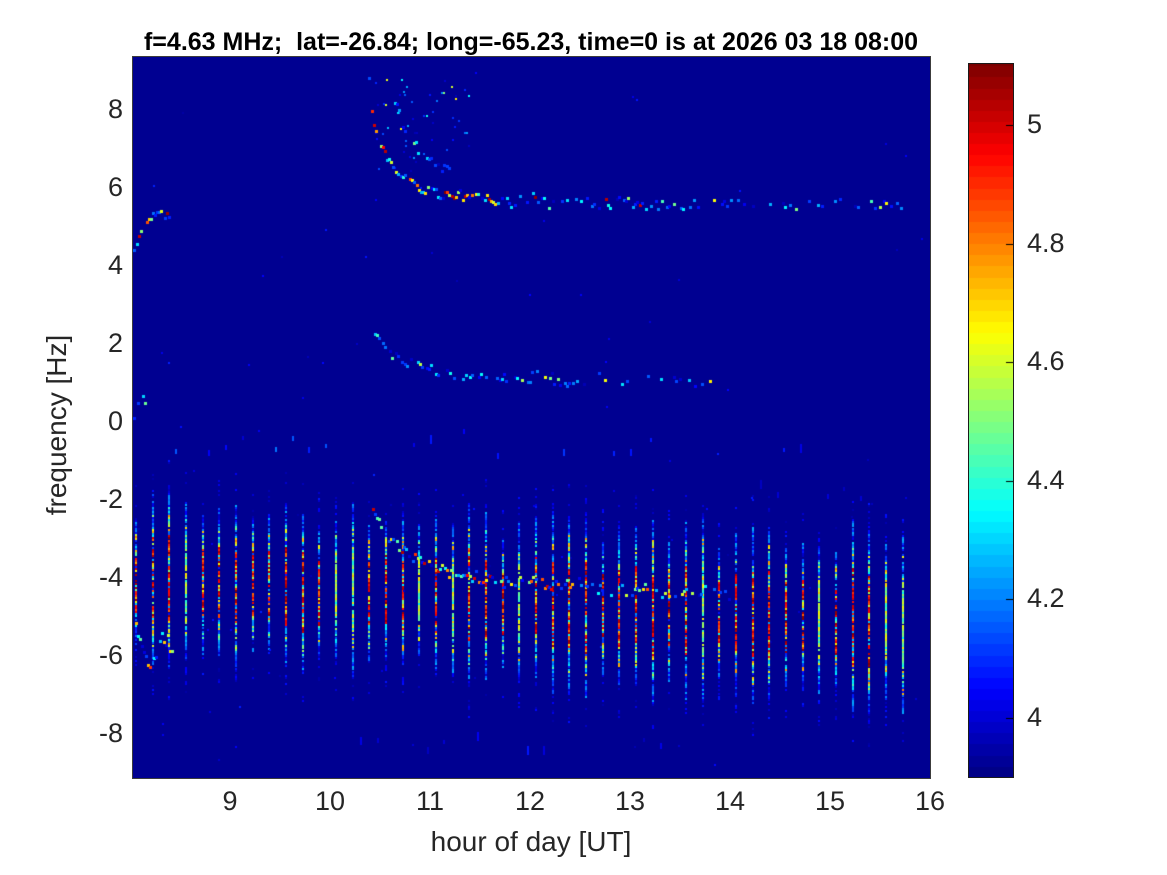 The height and width of the screenshot is (875, 1167). What do you see at coordinates (230, 801) in the screenshot?
I see `x-tick-label: 9` at bounding box center [230, 801].